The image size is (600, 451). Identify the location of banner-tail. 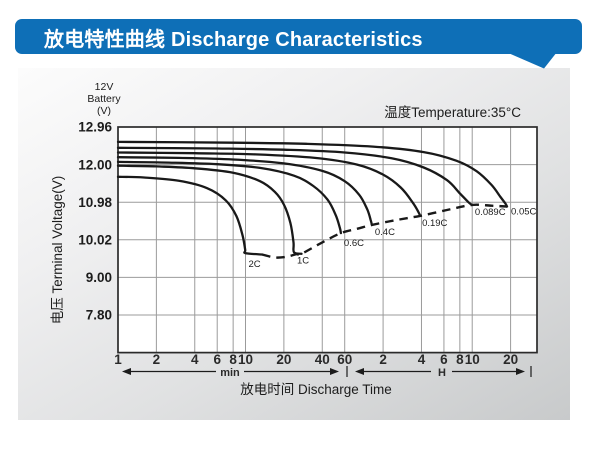
(531, 60).